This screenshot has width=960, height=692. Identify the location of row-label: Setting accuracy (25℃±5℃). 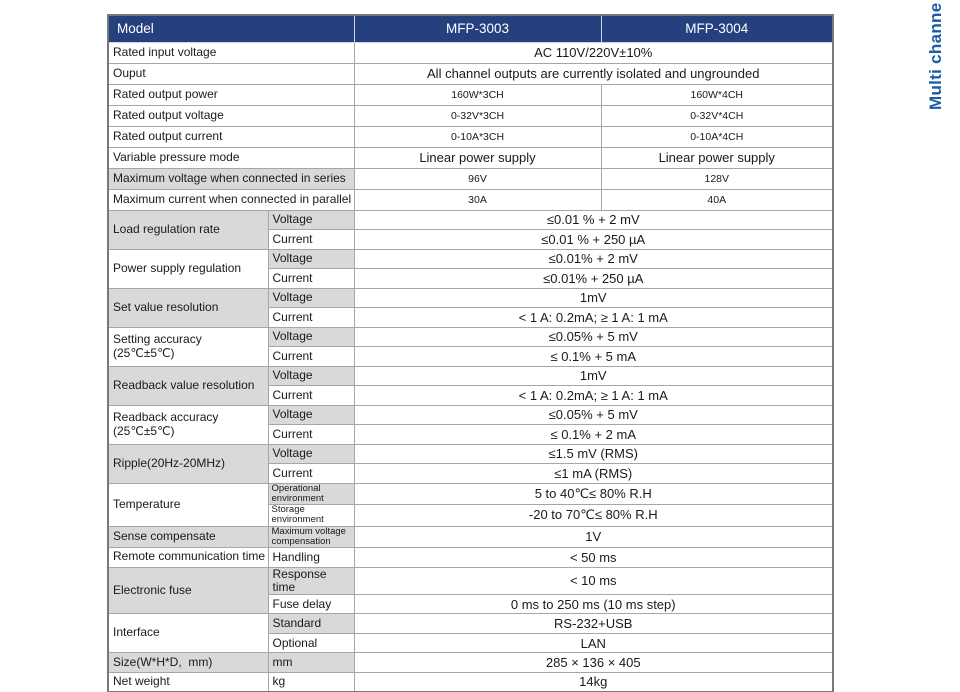
(188, 346).